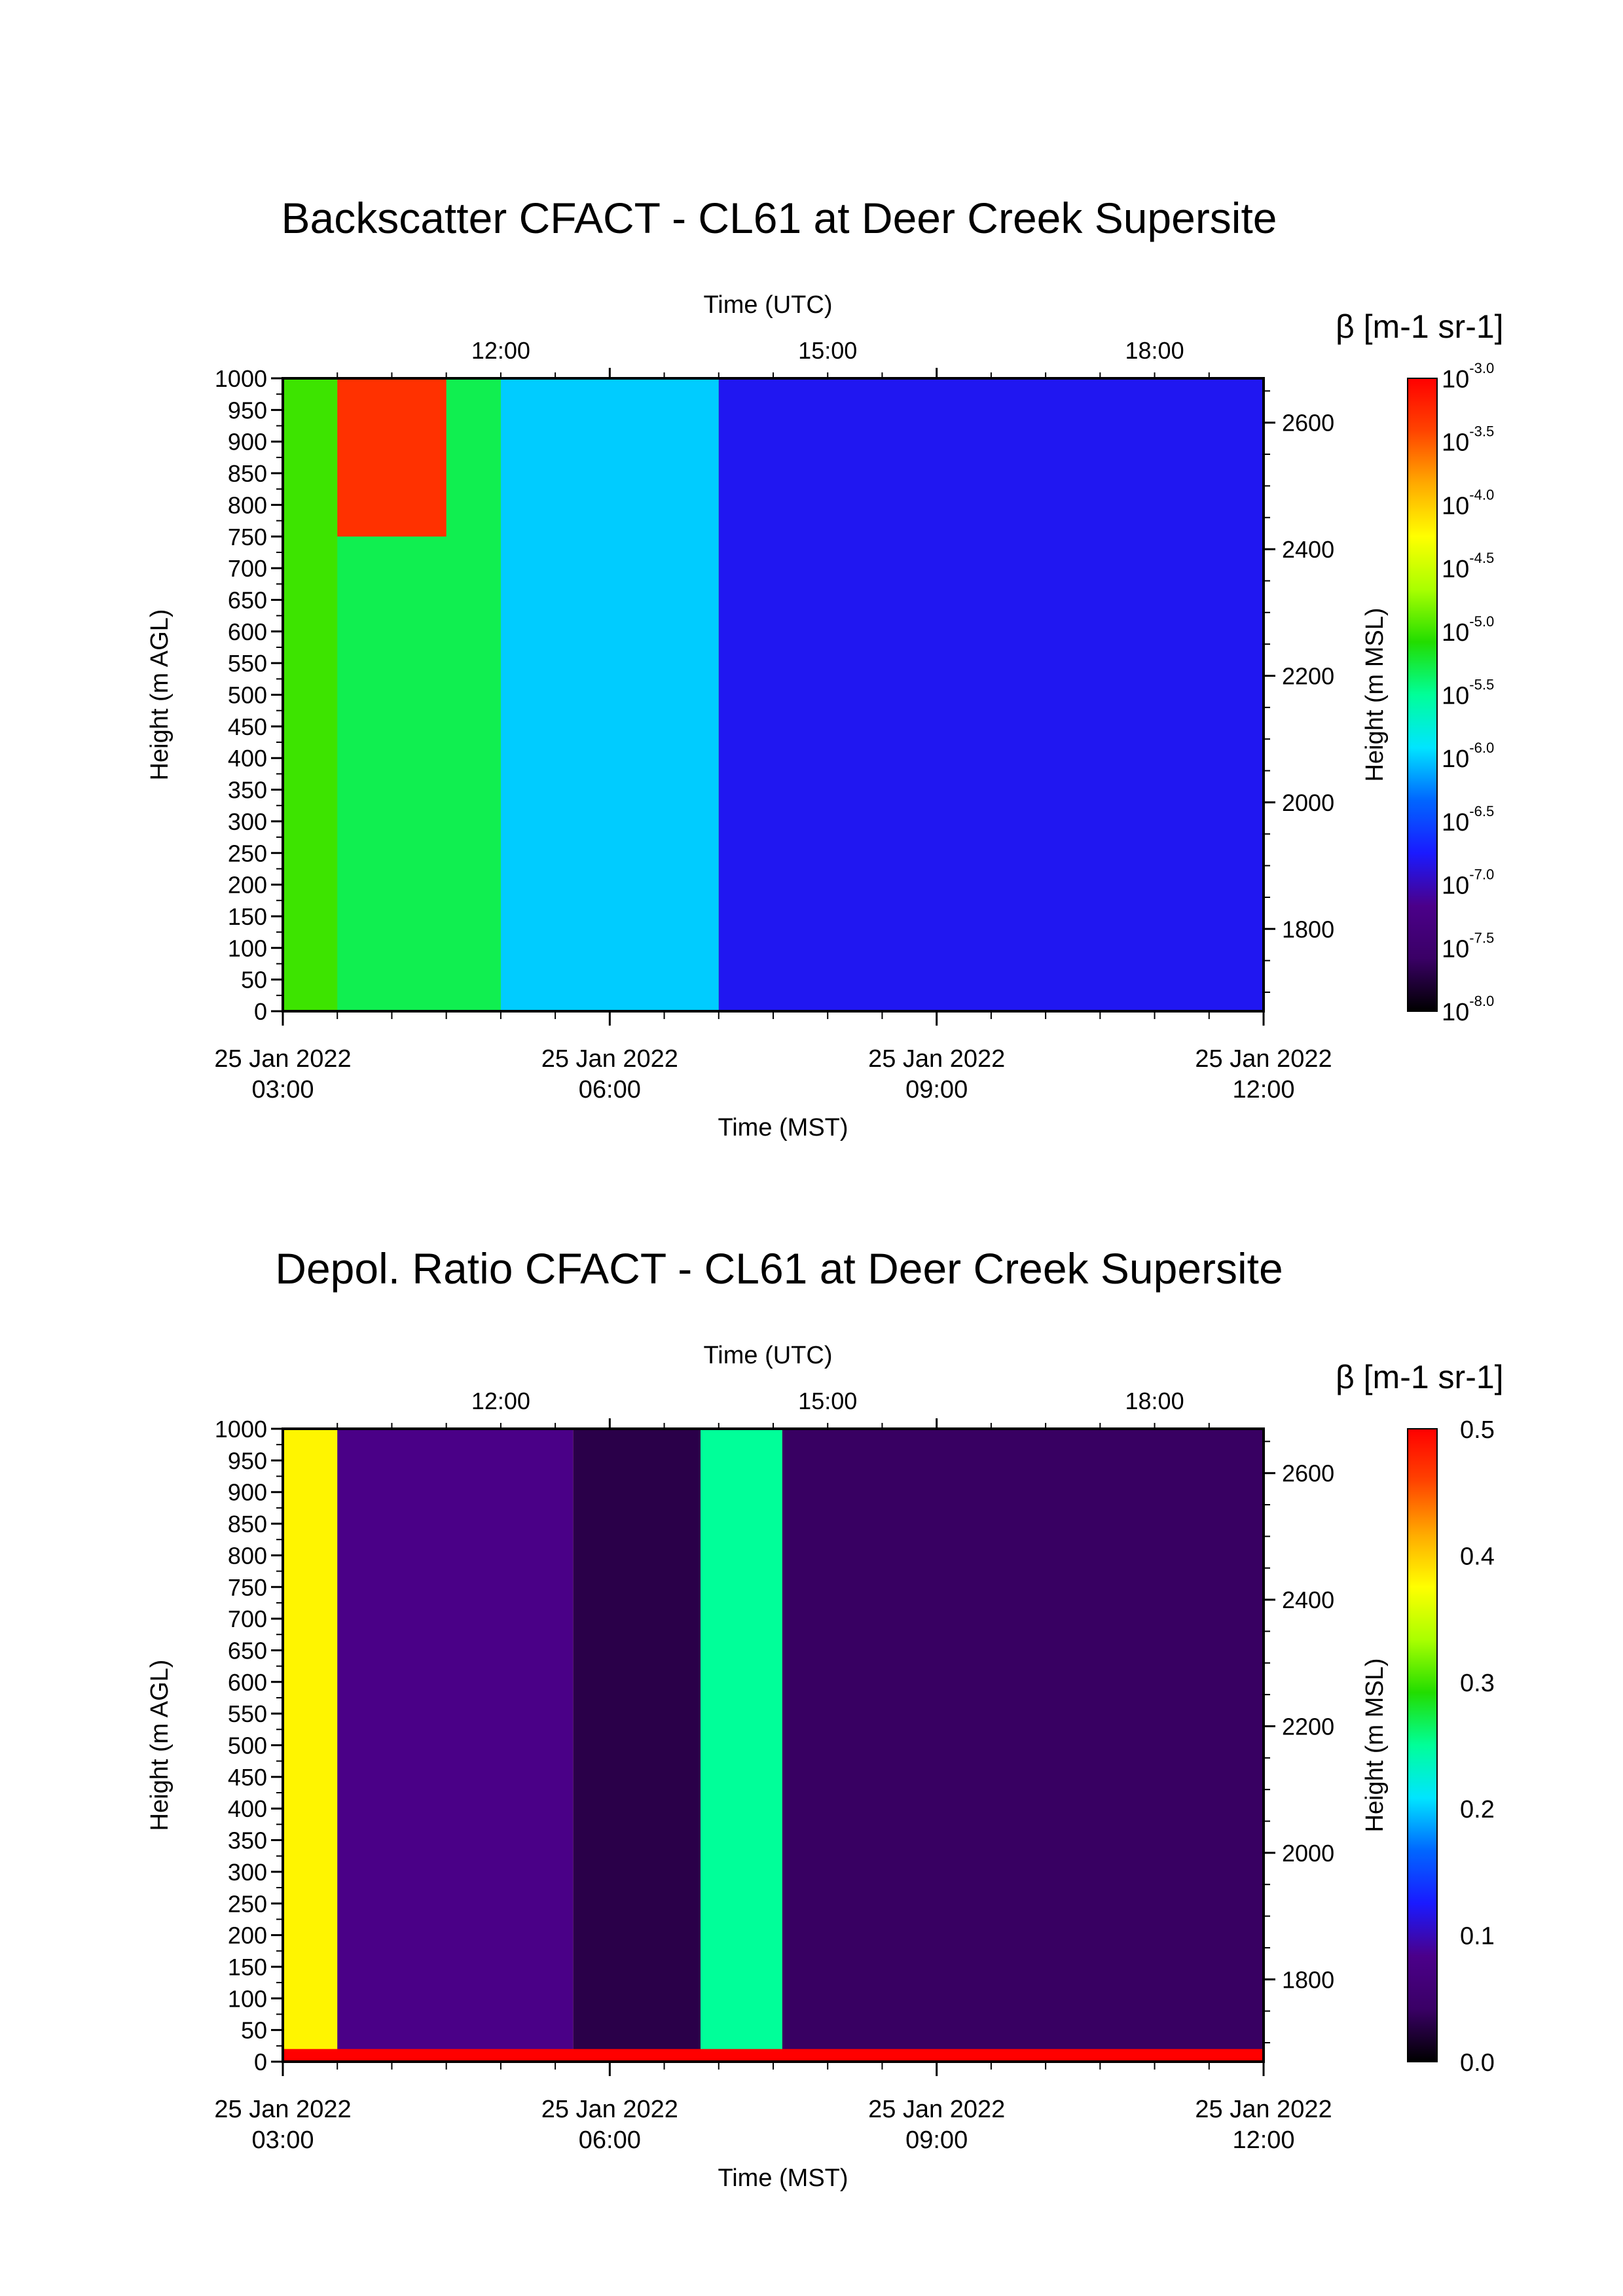  I want to click on y-tick-label: 50, so click(254, 2030).